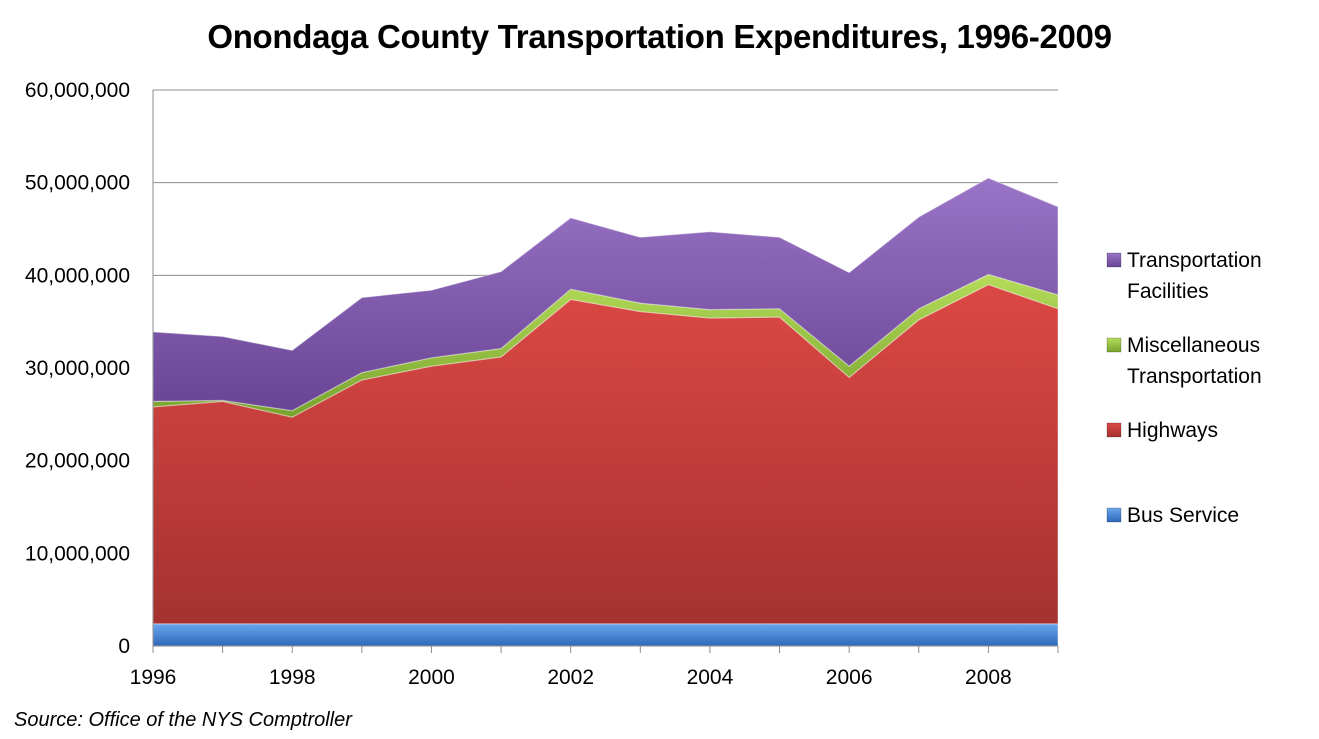 The width and height of the screenshot is (1319, 739). What do you see at coordinates (1114, 430) in the screenshot?
I see `legend-swatch-highways` at bounding box center [1114, 430].